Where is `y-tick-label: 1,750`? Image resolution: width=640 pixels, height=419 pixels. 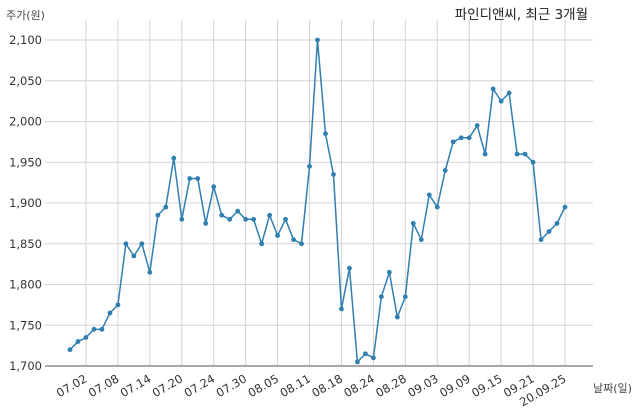
y-tick-label: 1,750 is located at coordinates (25, 325).